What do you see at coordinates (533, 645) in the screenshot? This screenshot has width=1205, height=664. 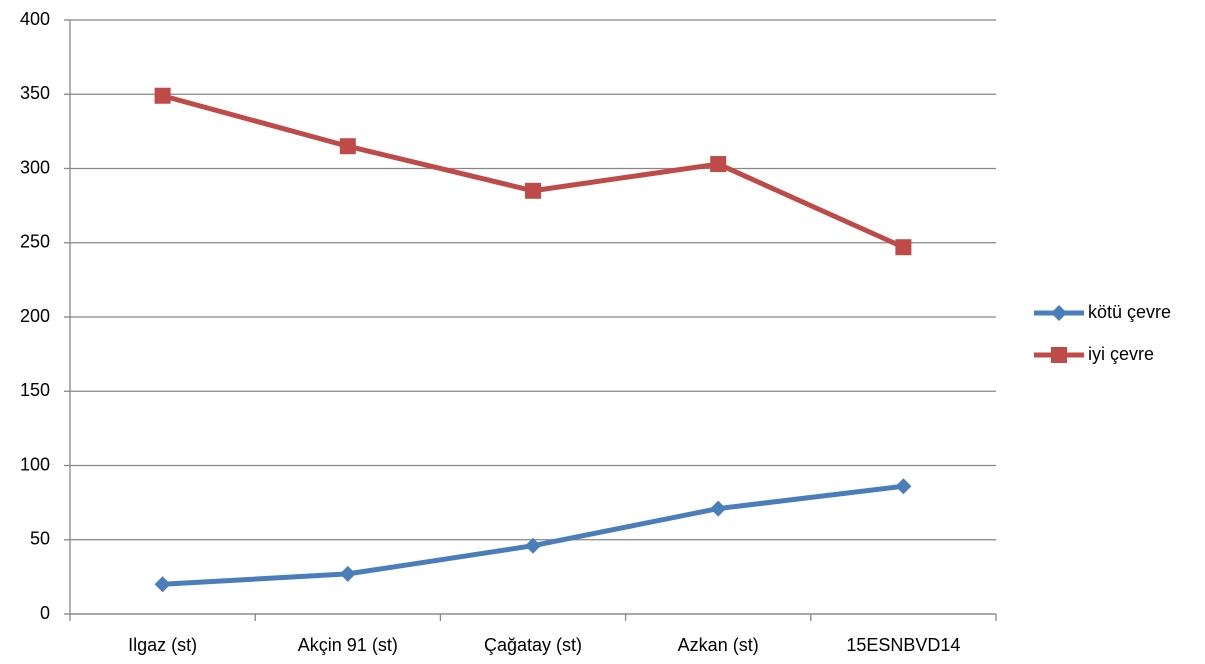 I see `x-tick-label: Çağatay (st)` at bounding box center [533, 645].